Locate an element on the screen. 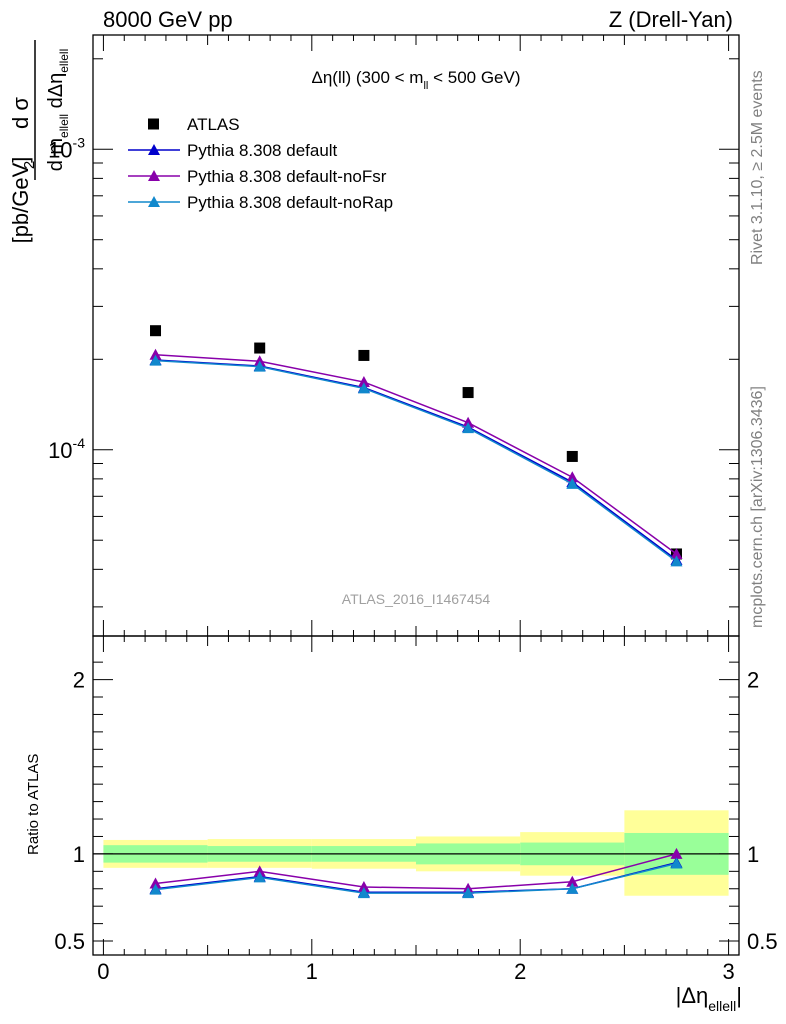  x-tick-label: 2 is located at coordinates (520, 971).